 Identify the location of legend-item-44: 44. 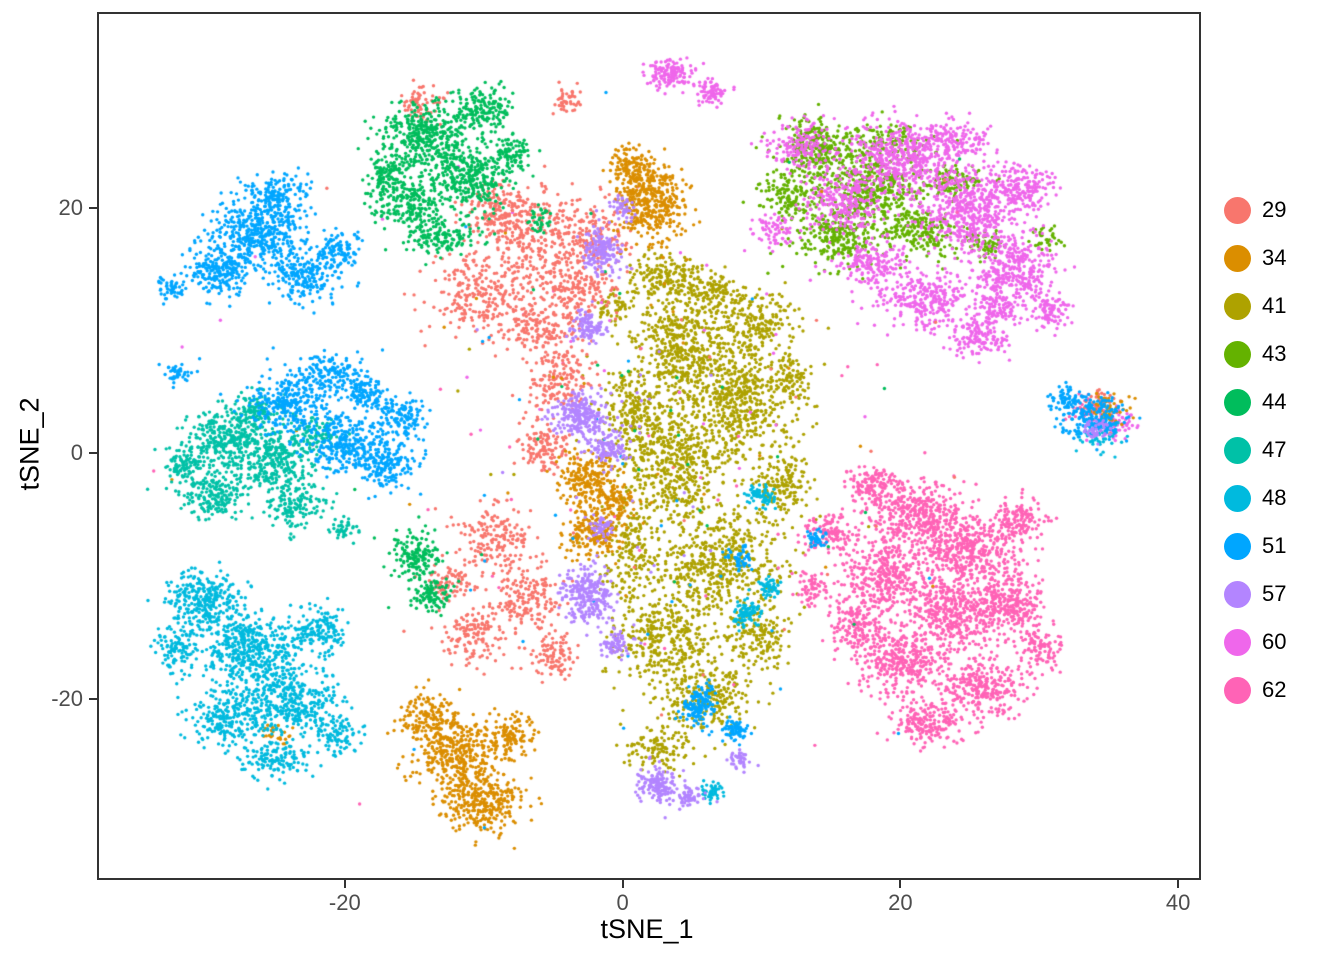
(1255, 402).